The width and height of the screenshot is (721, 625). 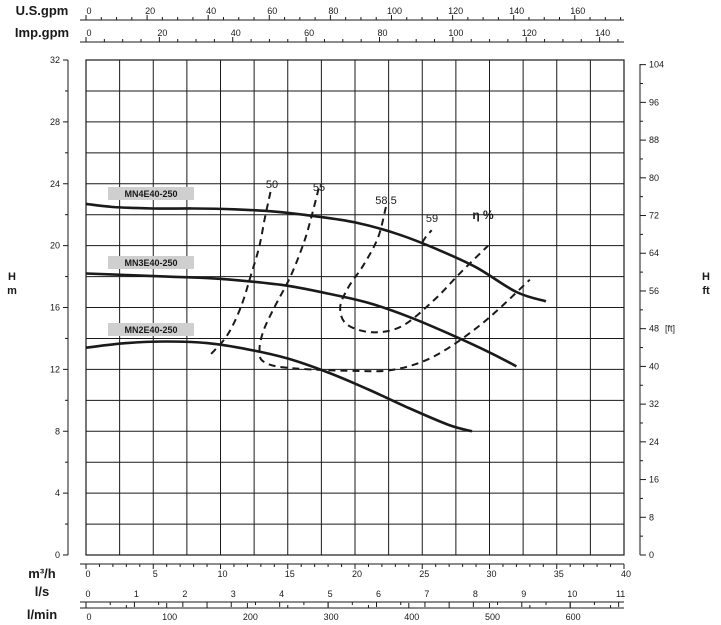 I want to click on left-axis-tick-label: 24, so click(x=55, y=184).